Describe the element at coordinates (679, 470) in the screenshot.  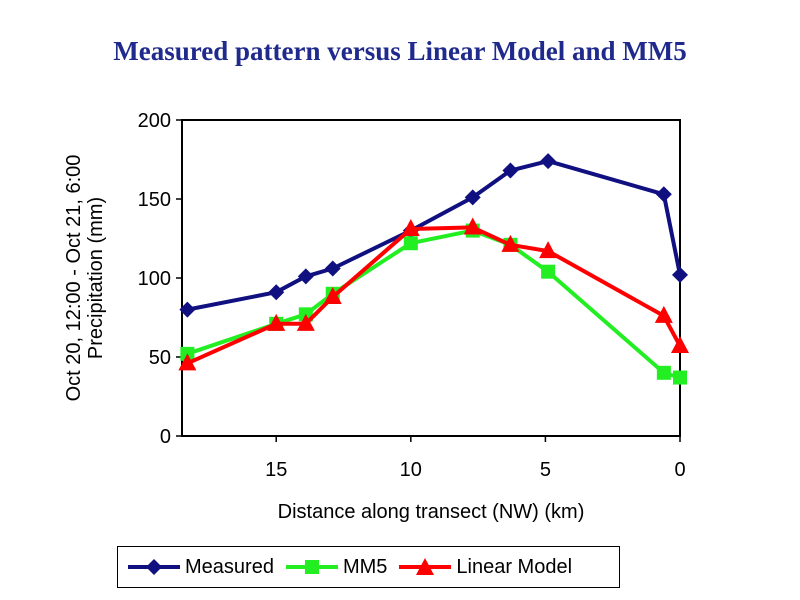
I see `x-tick-label: 0` at that location.